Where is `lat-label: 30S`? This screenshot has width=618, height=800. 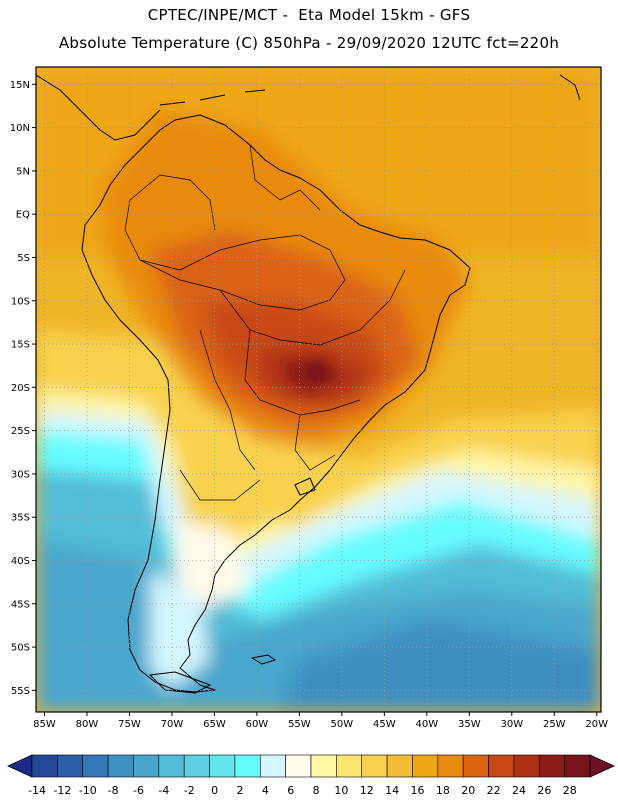
lat-label: 30S is located at coordinates (20, 474).